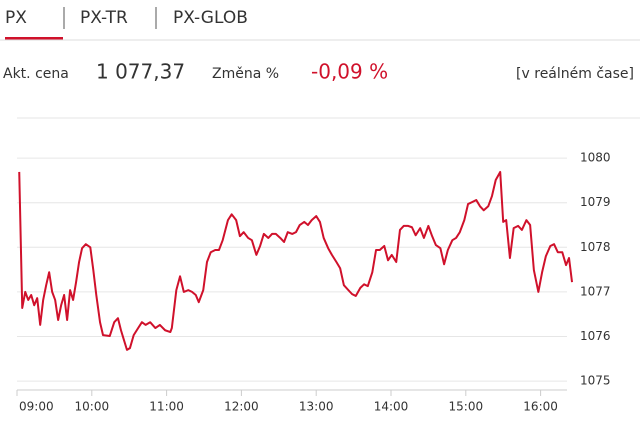 Image resolution: width=640 pixels, height=426 pixels. Describe the element at coordinates (466, 407) in the screenshot. I see `x-tick-label: 15:00` at that location.